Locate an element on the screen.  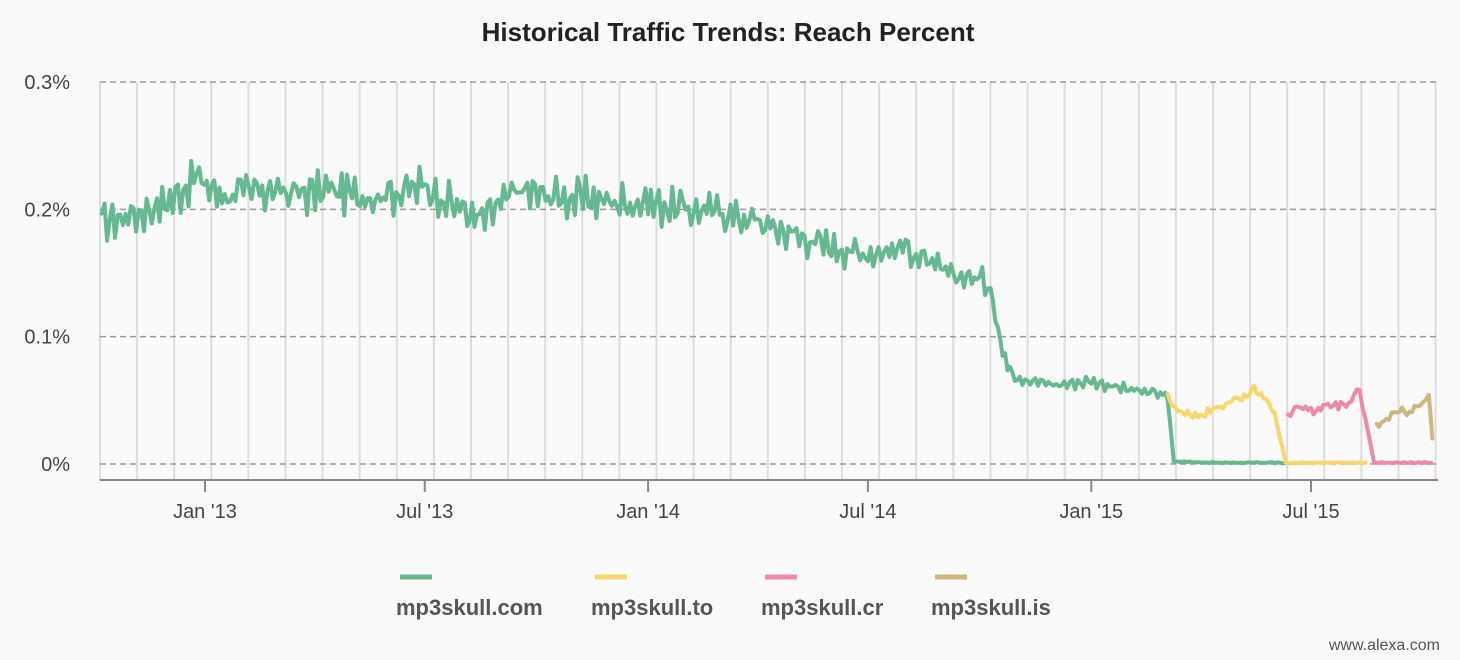
y-tick-label: 0.3% is located at coordinates (47, 83).